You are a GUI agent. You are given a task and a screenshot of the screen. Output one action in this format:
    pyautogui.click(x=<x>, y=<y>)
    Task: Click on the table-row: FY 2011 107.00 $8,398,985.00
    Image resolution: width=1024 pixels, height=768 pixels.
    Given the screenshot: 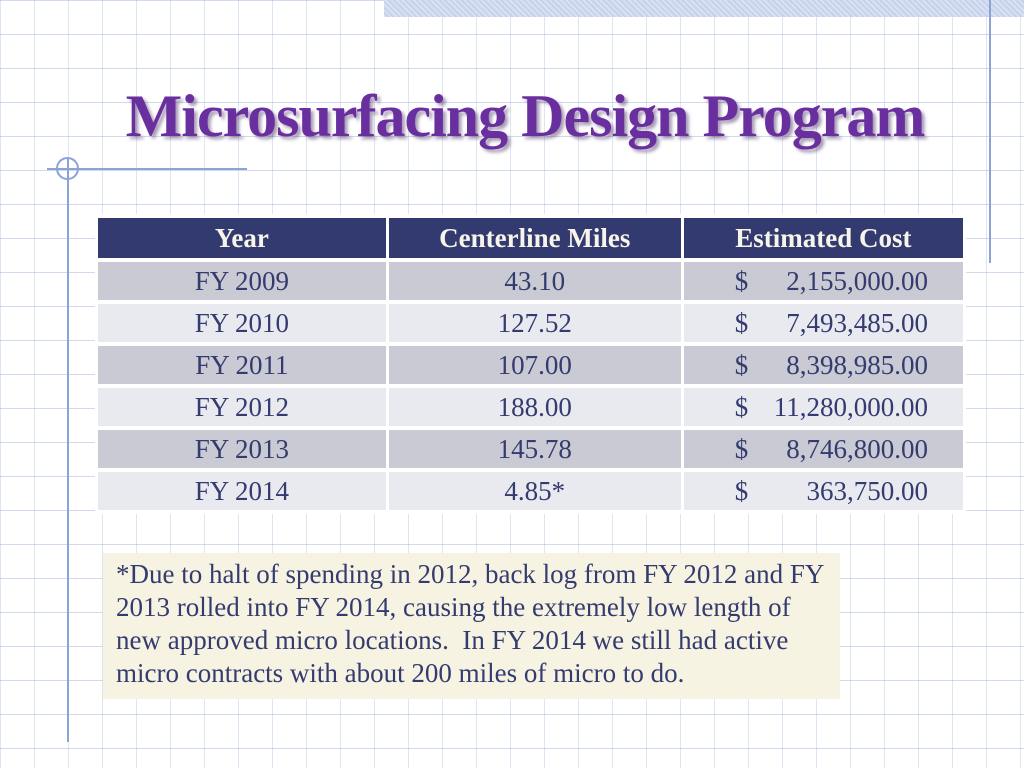 What is the action you would take?
    pyautogui.click(x=530, y=365)
    